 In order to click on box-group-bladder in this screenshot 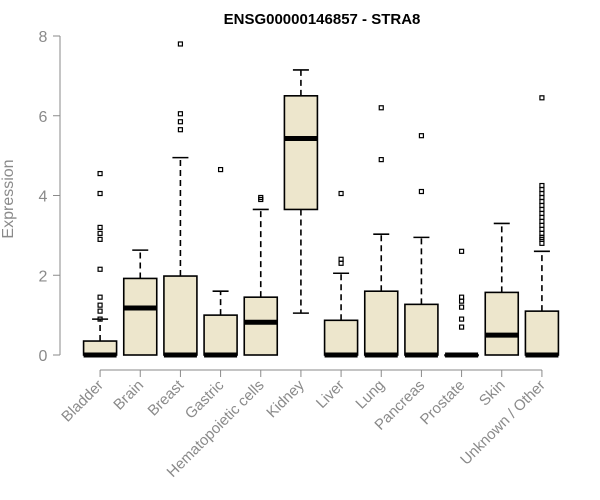, I will do `click(100, 264)`.